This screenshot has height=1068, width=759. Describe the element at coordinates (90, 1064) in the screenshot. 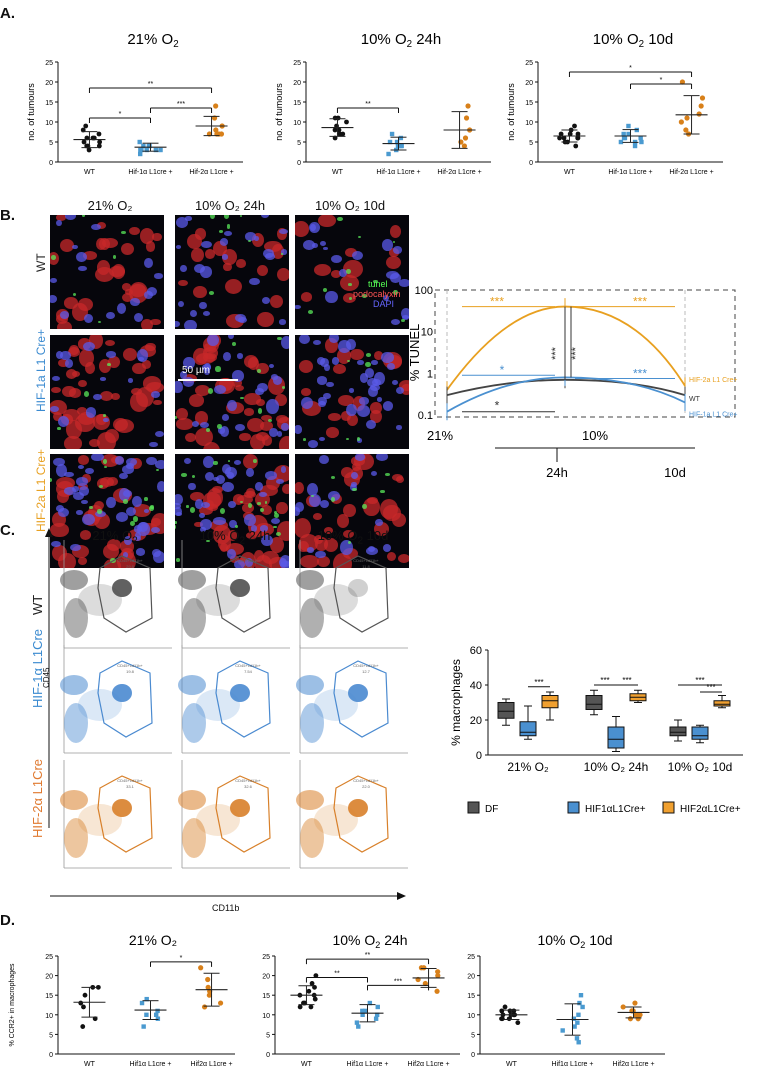

I see `x-tick-label: WT` at that location.